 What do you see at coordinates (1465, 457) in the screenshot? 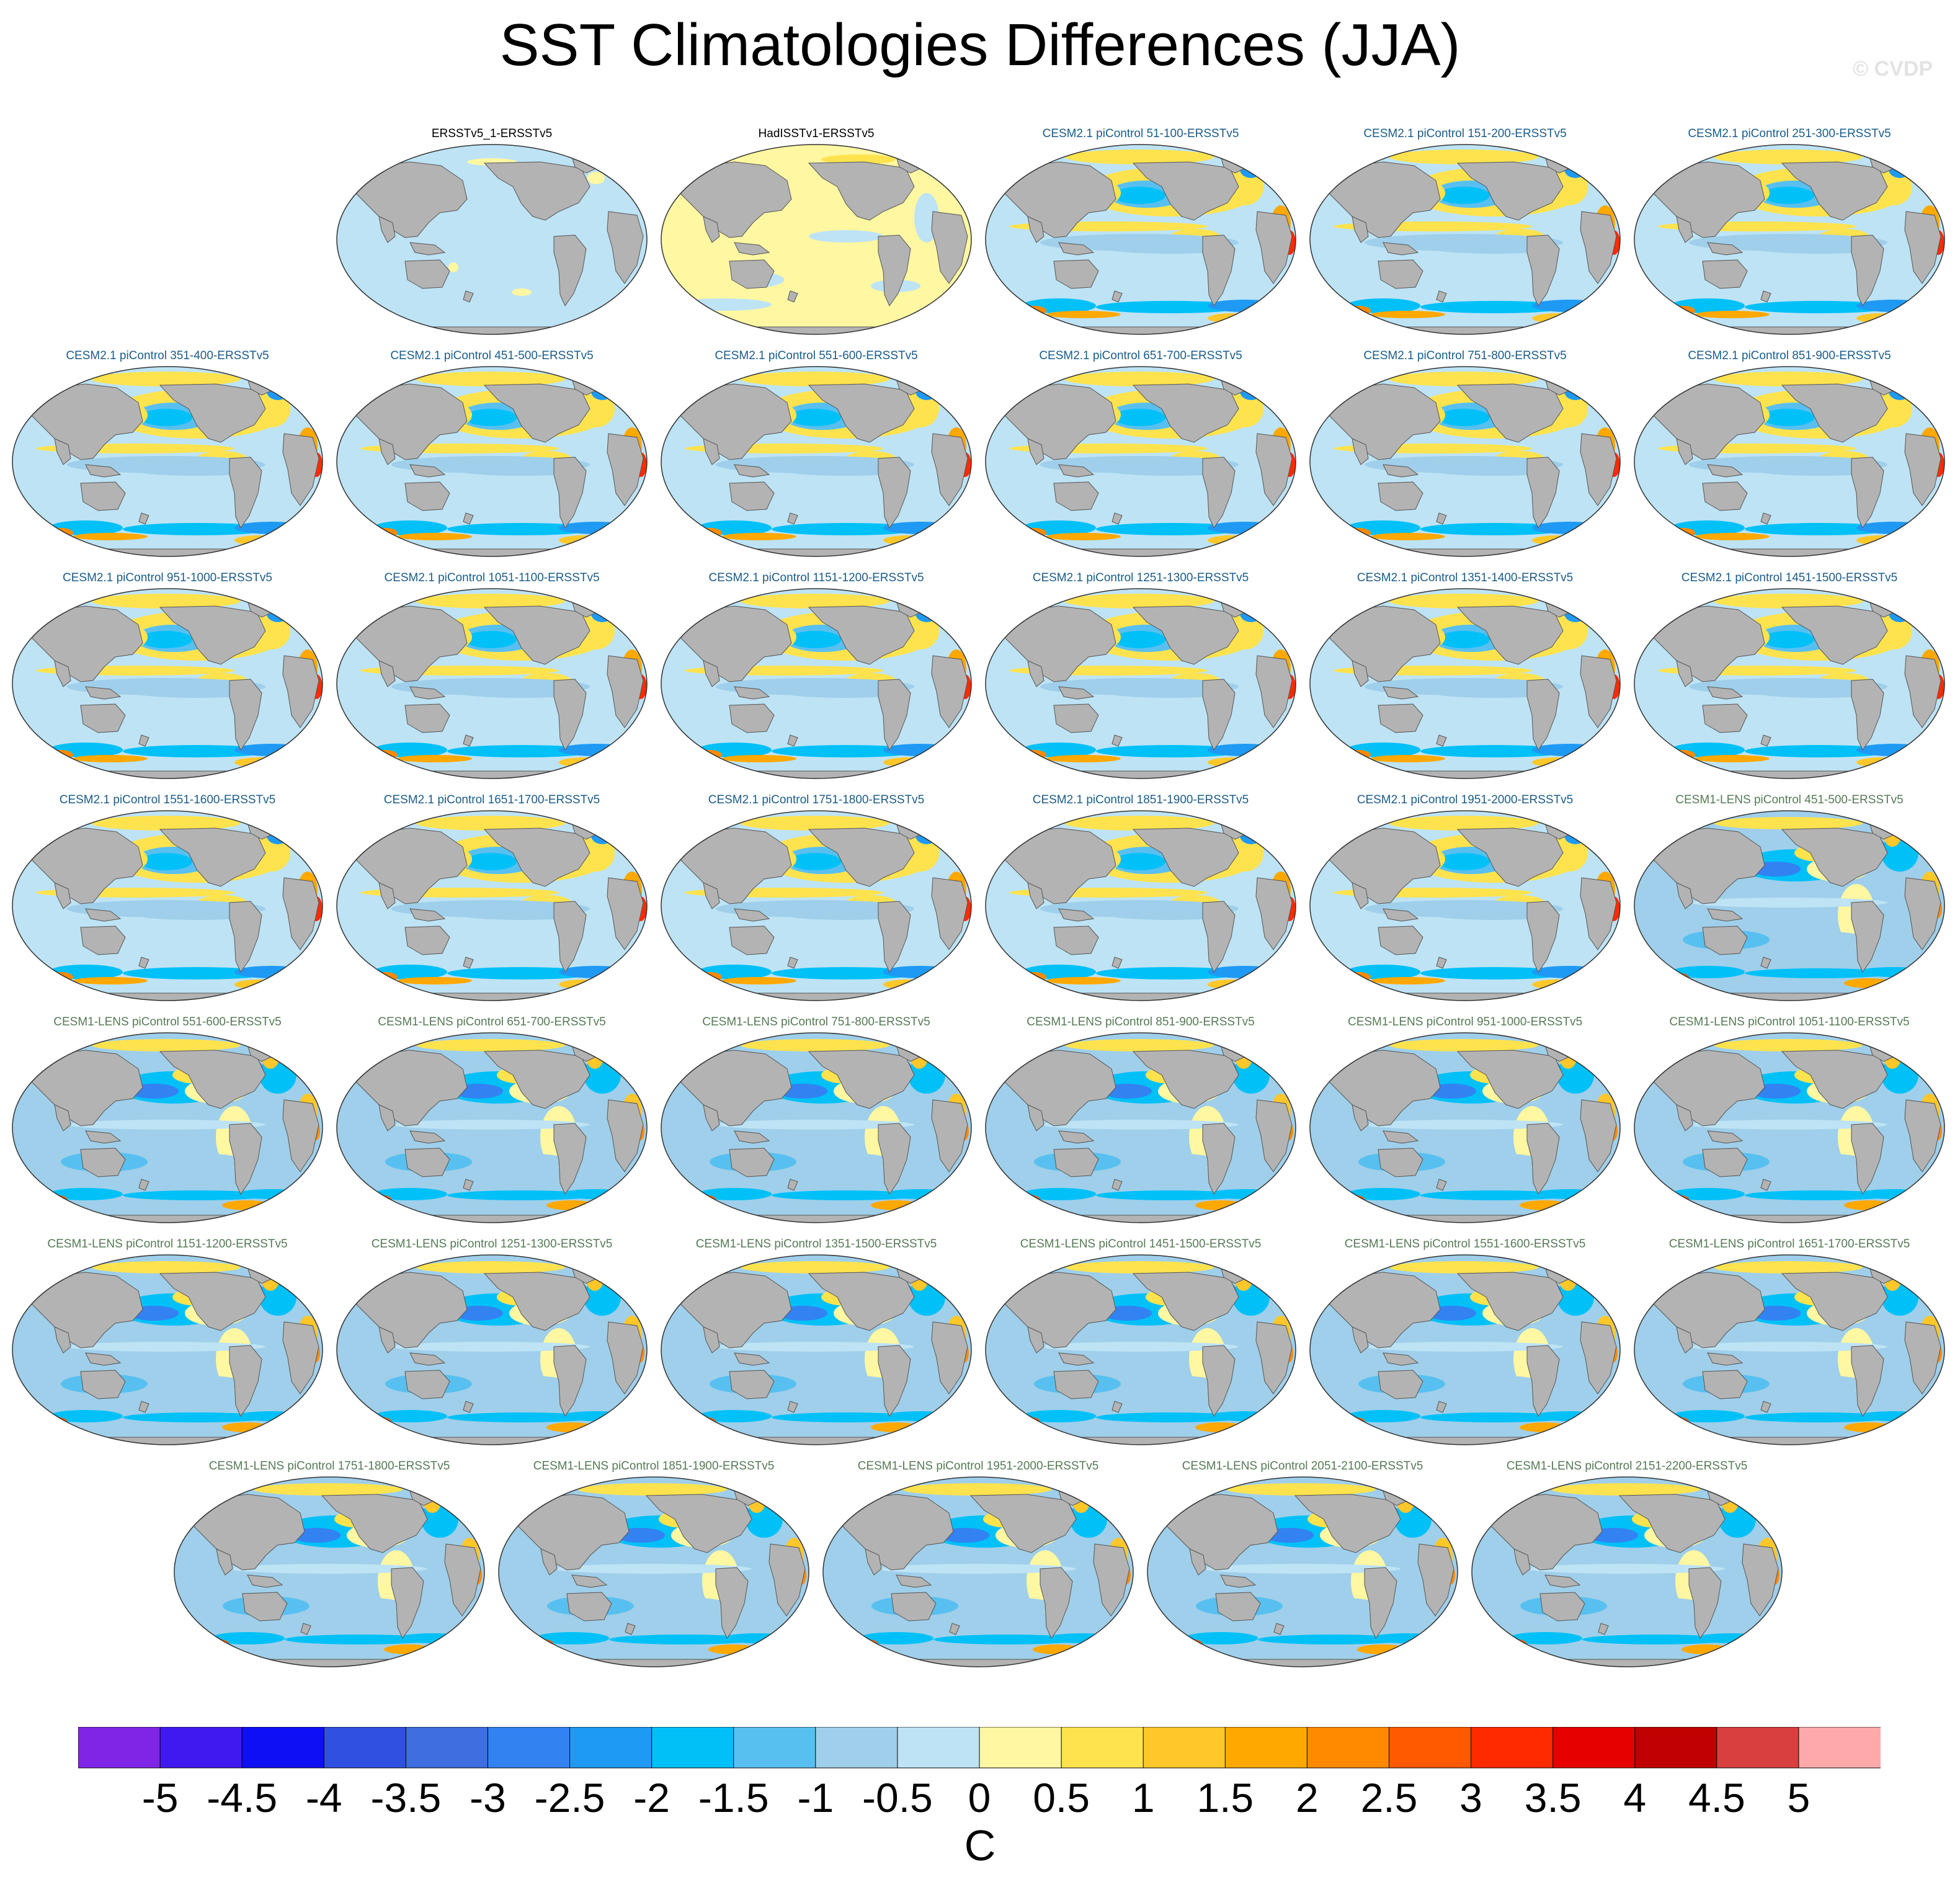
I see `map-panel: CESM2.1 piControl 751-800-ERSSTv5` at bounding box center [1465, 457].